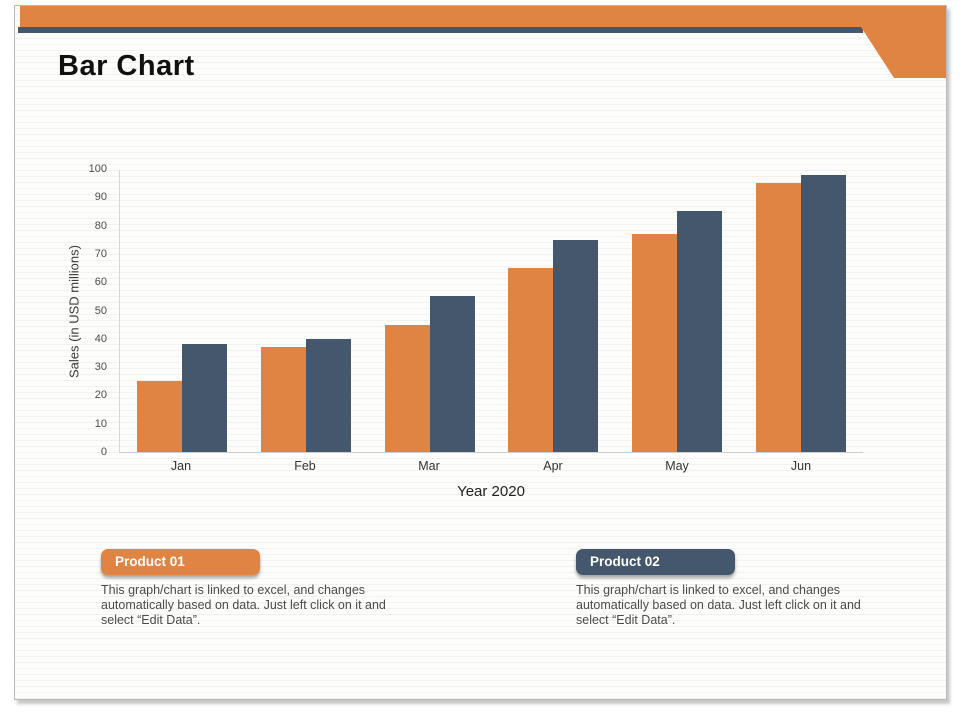 This screenshot has height=720, width=960. What do you see at coordinates (900, 42) in the screenshot?
I see `corner-accent-shape` at bounding box center [900, 42].